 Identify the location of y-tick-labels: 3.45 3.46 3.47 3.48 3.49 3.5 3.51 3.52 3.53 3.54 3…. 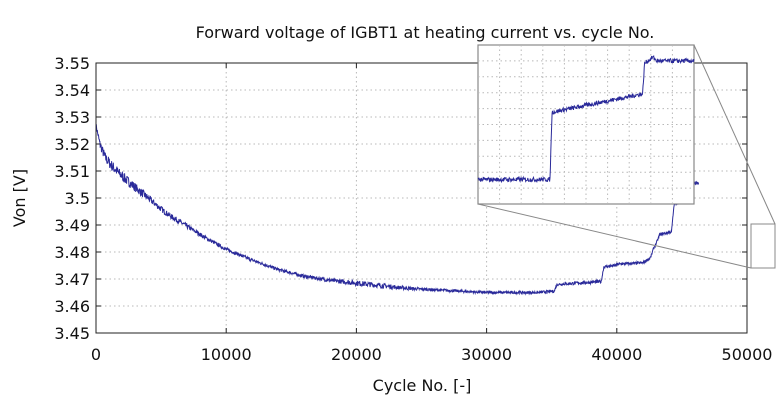
(72, 198).